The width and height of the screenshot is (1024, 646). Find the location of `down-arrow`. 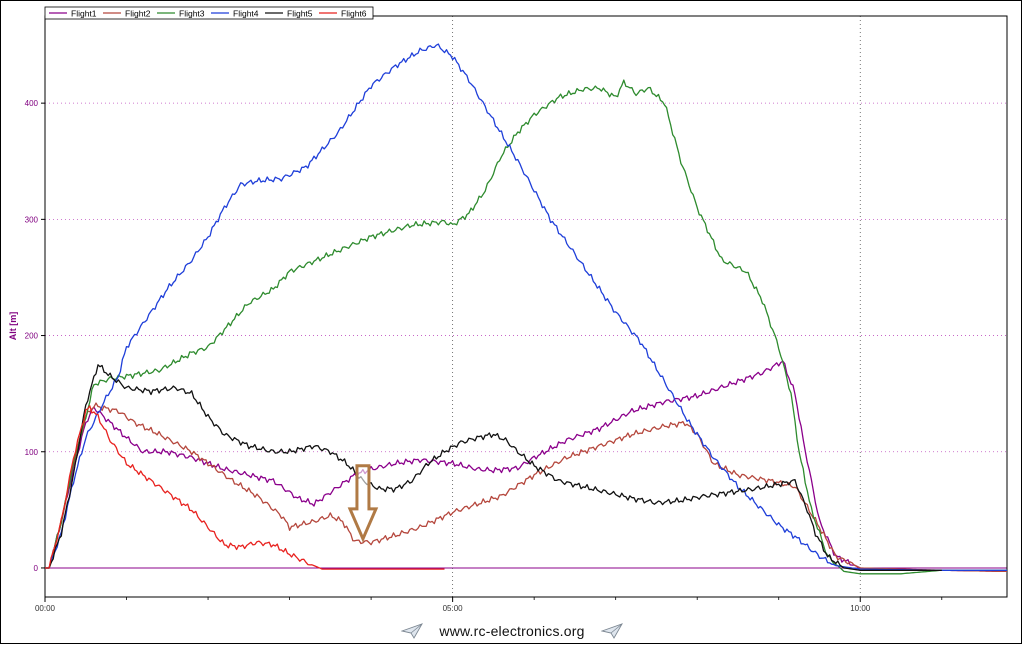

down-arrow is located at coordinates (363, 503).